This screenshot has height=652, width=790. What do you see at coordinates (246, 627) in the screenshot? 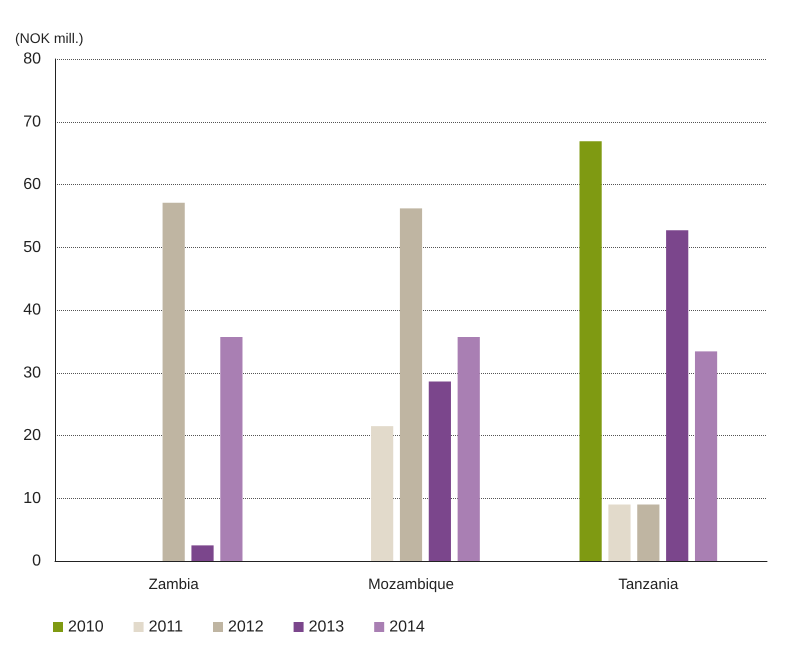
I see `legend-label: 2012` at bounding box center [246, 627].